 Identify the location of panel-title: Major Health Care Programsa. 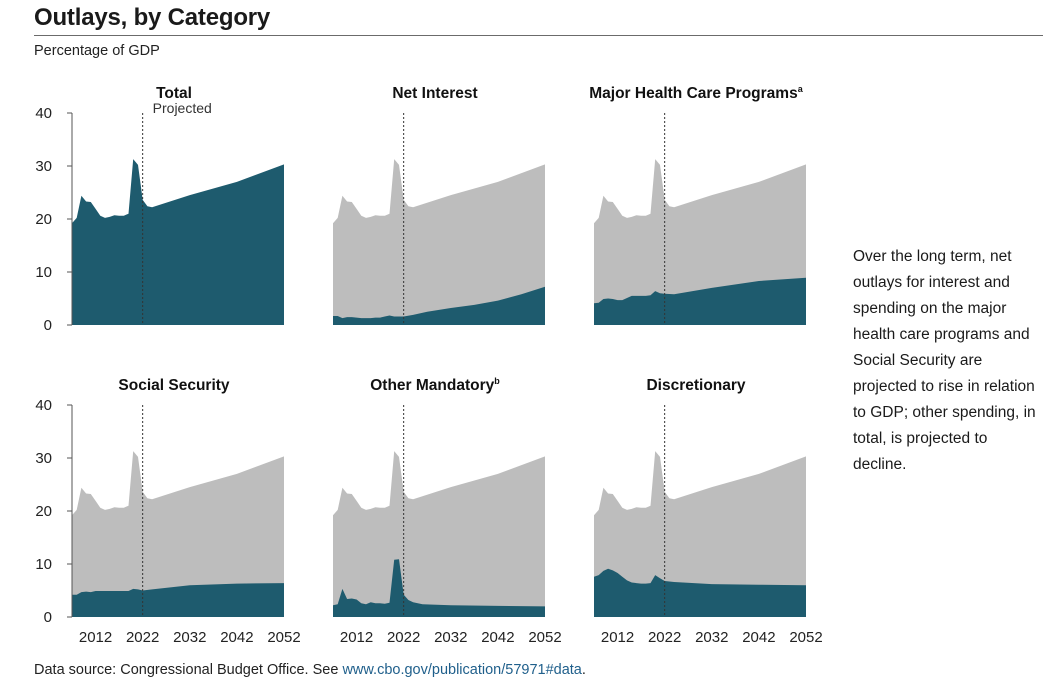
(696, 93).